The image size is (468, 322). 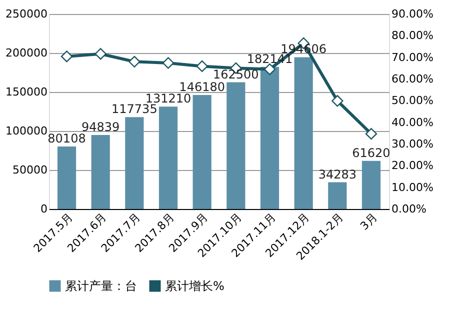 I want to click on data-label: 162500, so click(x=236, y=74).